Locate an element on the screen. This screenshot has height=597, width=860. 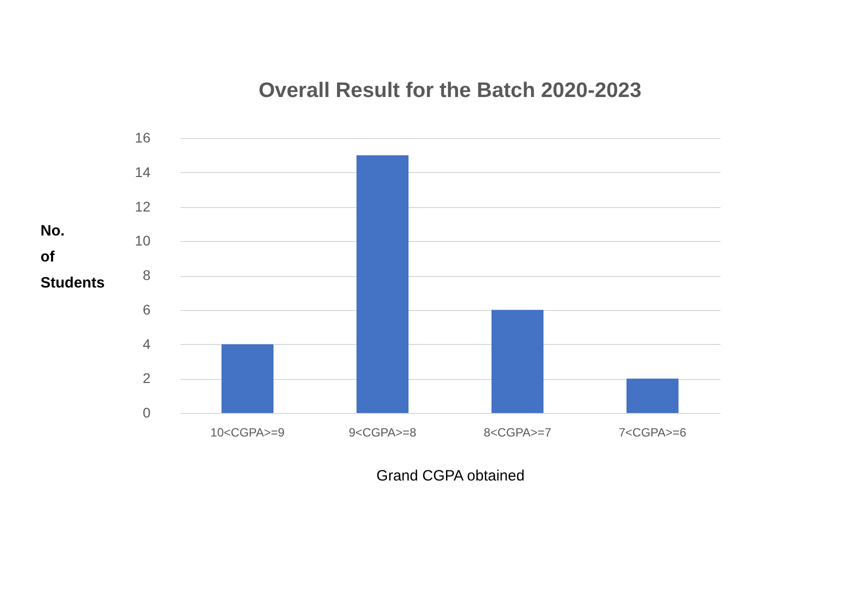
y-tick-label: 8 is located at coordinates (146, 275).